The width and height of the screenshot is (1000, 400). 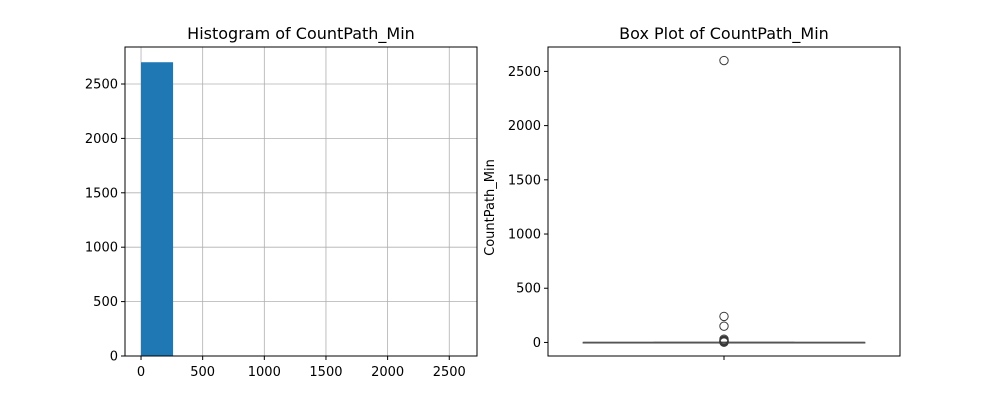 What do you see at coordinates (105, 221) in the screenshot?
I see `histogram-y-ticks: 0 500 1000 1500 2000 2500` at bounding box center [105, 221].